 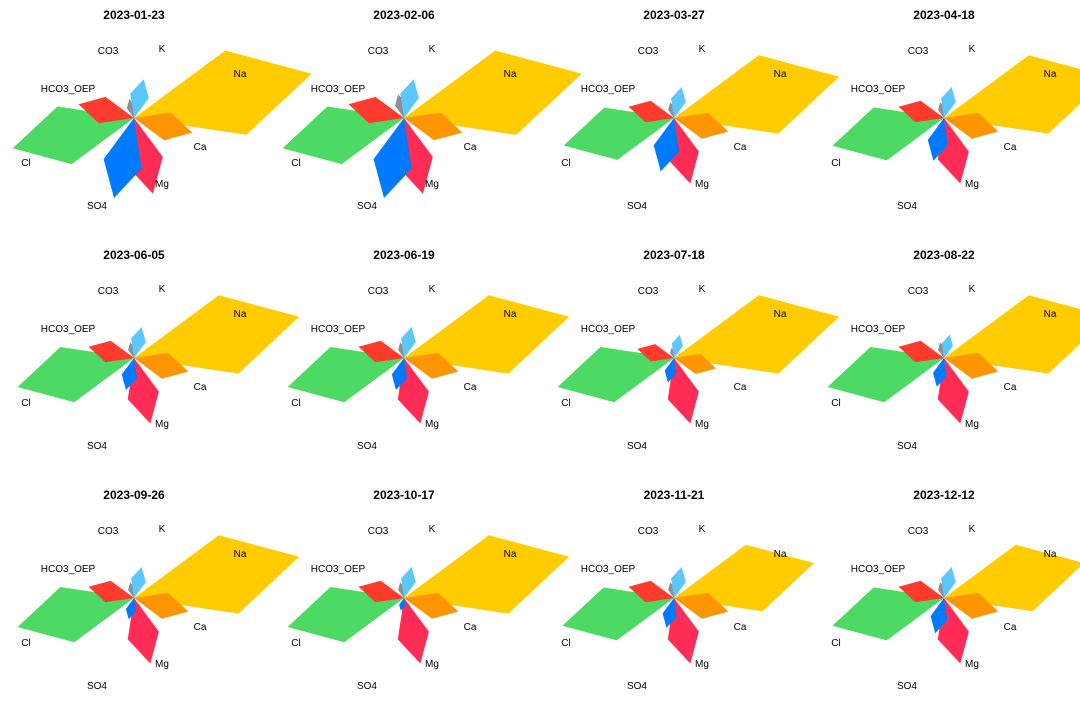 What do you see at coordinates (953, 350) in the screenshot?
I see `radar-panel: 2023-08-22 Na Ca Mg SO4 Cl HCO3_OEP CO3 K` at bounding box center [953, 350].